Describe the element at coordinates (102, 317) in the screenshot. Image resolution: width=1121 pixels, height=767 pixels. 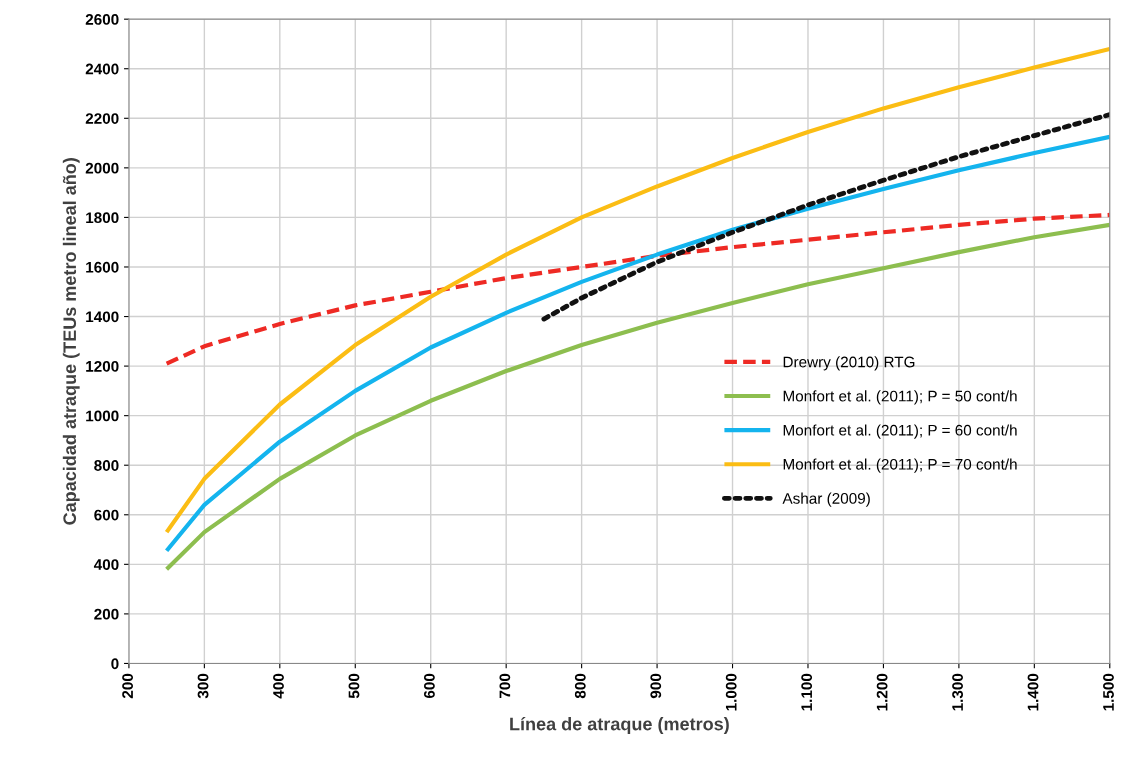
I see `y-tick-label: 1400` at that location.